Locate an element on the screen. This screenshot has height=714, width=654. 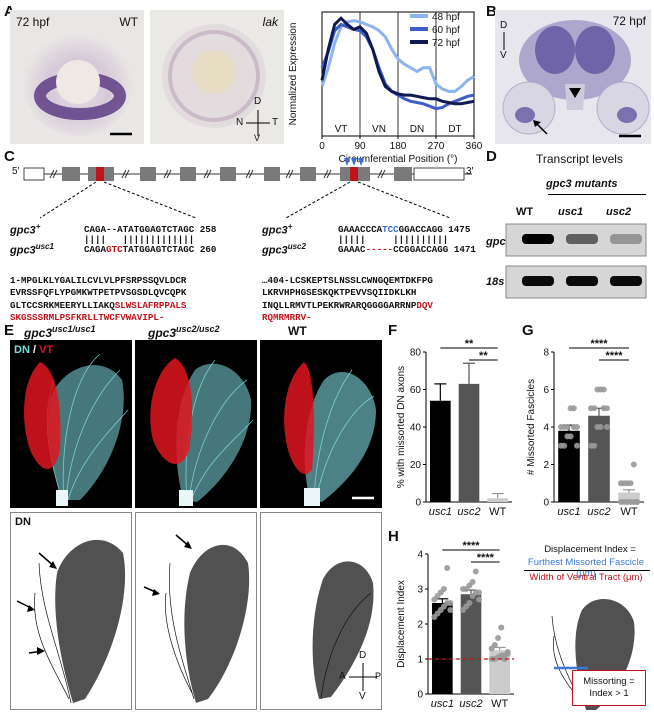
e-dn-usc1: DN is located at coordinates (71, 611).